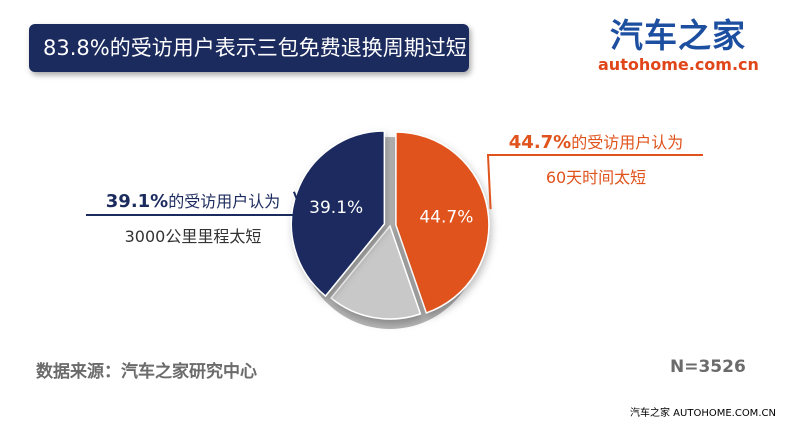 The width and height of the screenshot is (800, 422). Describe the element at coordinates (596, 177) in the screenshot. I see `callout-subtext-0: 60天时间太短` at that location.